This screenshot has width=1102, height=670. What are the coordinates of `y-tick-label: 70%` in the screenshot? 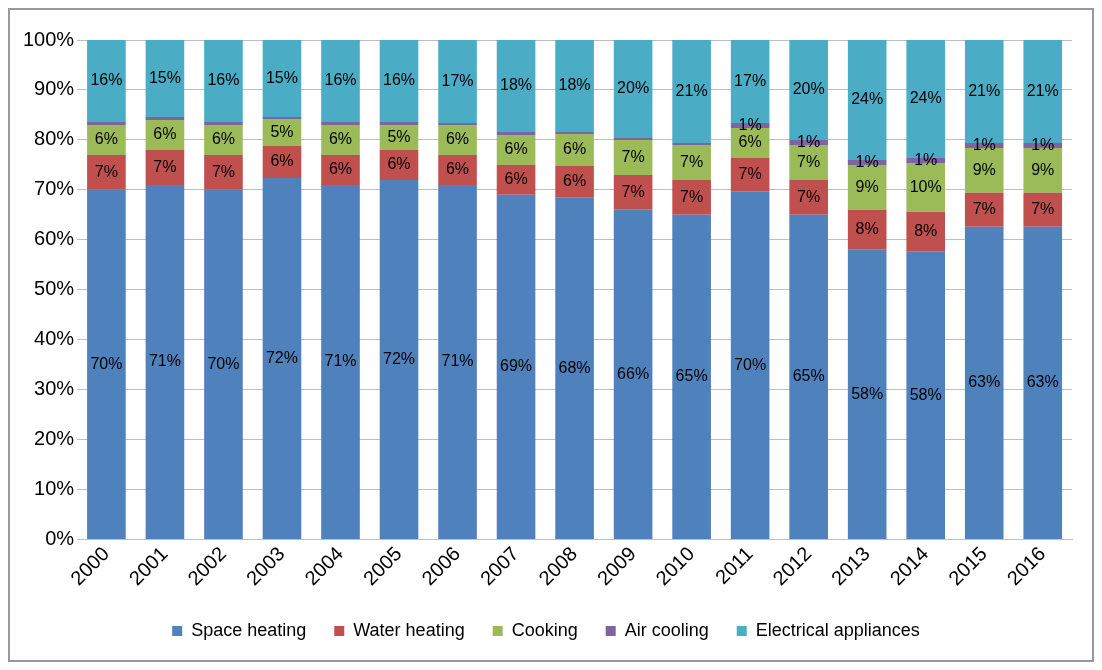 It's located at (54, 188).